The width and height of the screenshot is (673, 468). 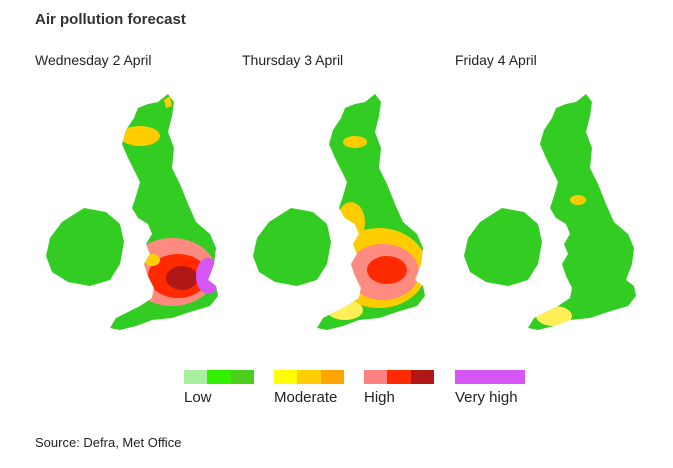 I want to click on legend-very-high-swatch, so click(x=490, y=377).